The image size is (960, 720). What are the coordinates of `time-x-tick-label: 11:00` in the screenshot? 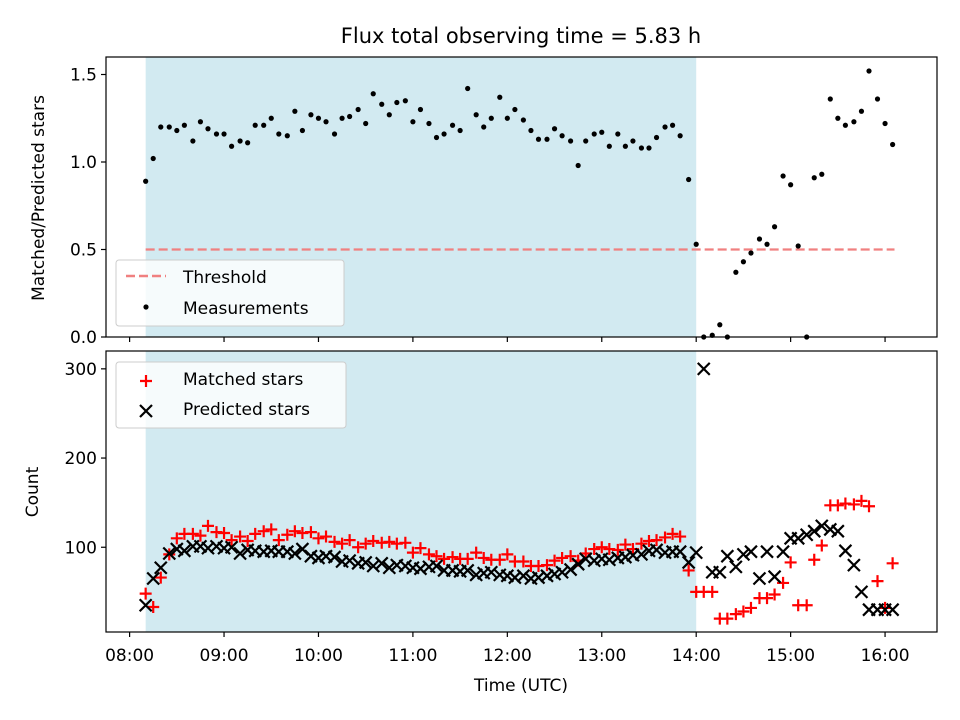 It's located at (412, 656).